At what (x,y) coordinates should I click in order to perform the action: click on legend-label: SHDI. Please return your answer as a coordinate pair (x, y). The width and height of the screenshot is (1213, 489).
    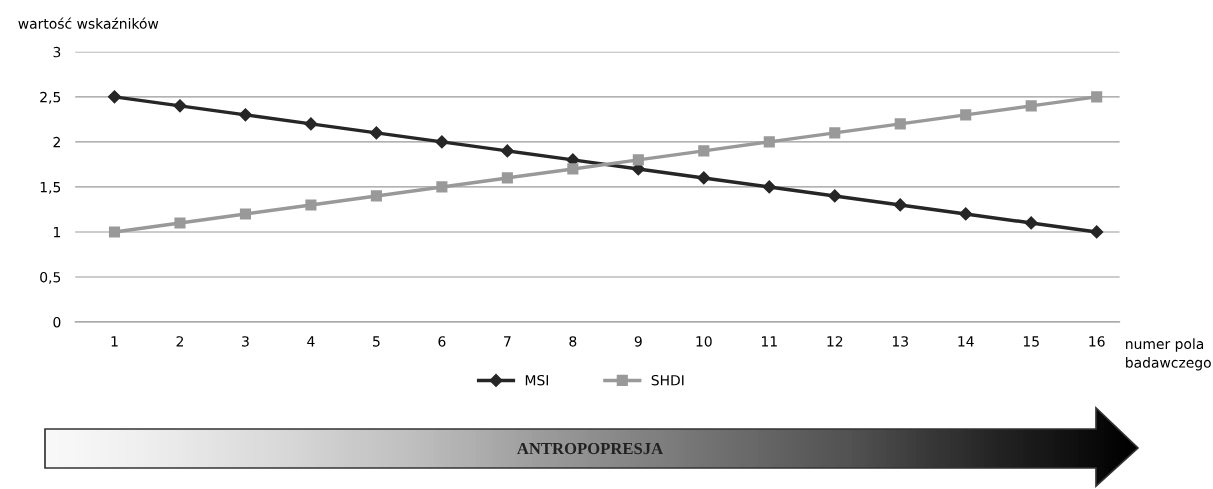
    Looking at the image, I should click on (667, 380).